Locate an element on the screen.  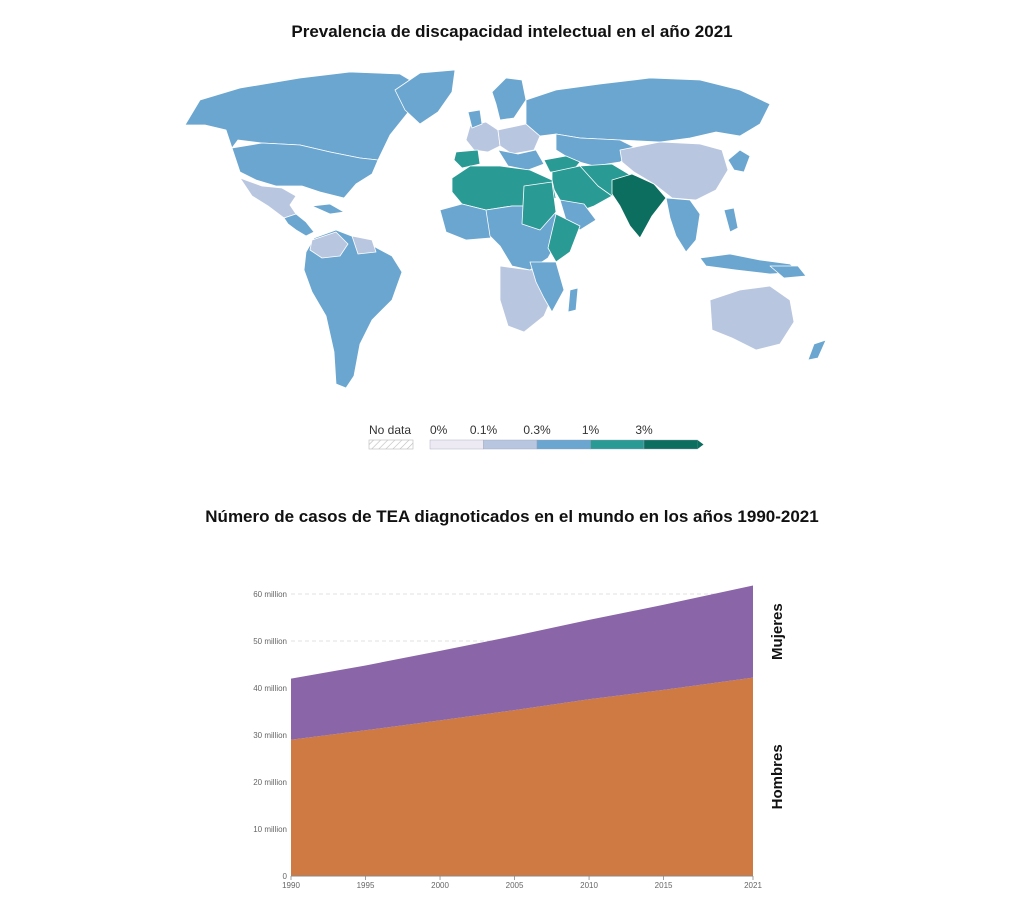
legend-threshold-1: 0.1% is located at coordinates (484, 430).